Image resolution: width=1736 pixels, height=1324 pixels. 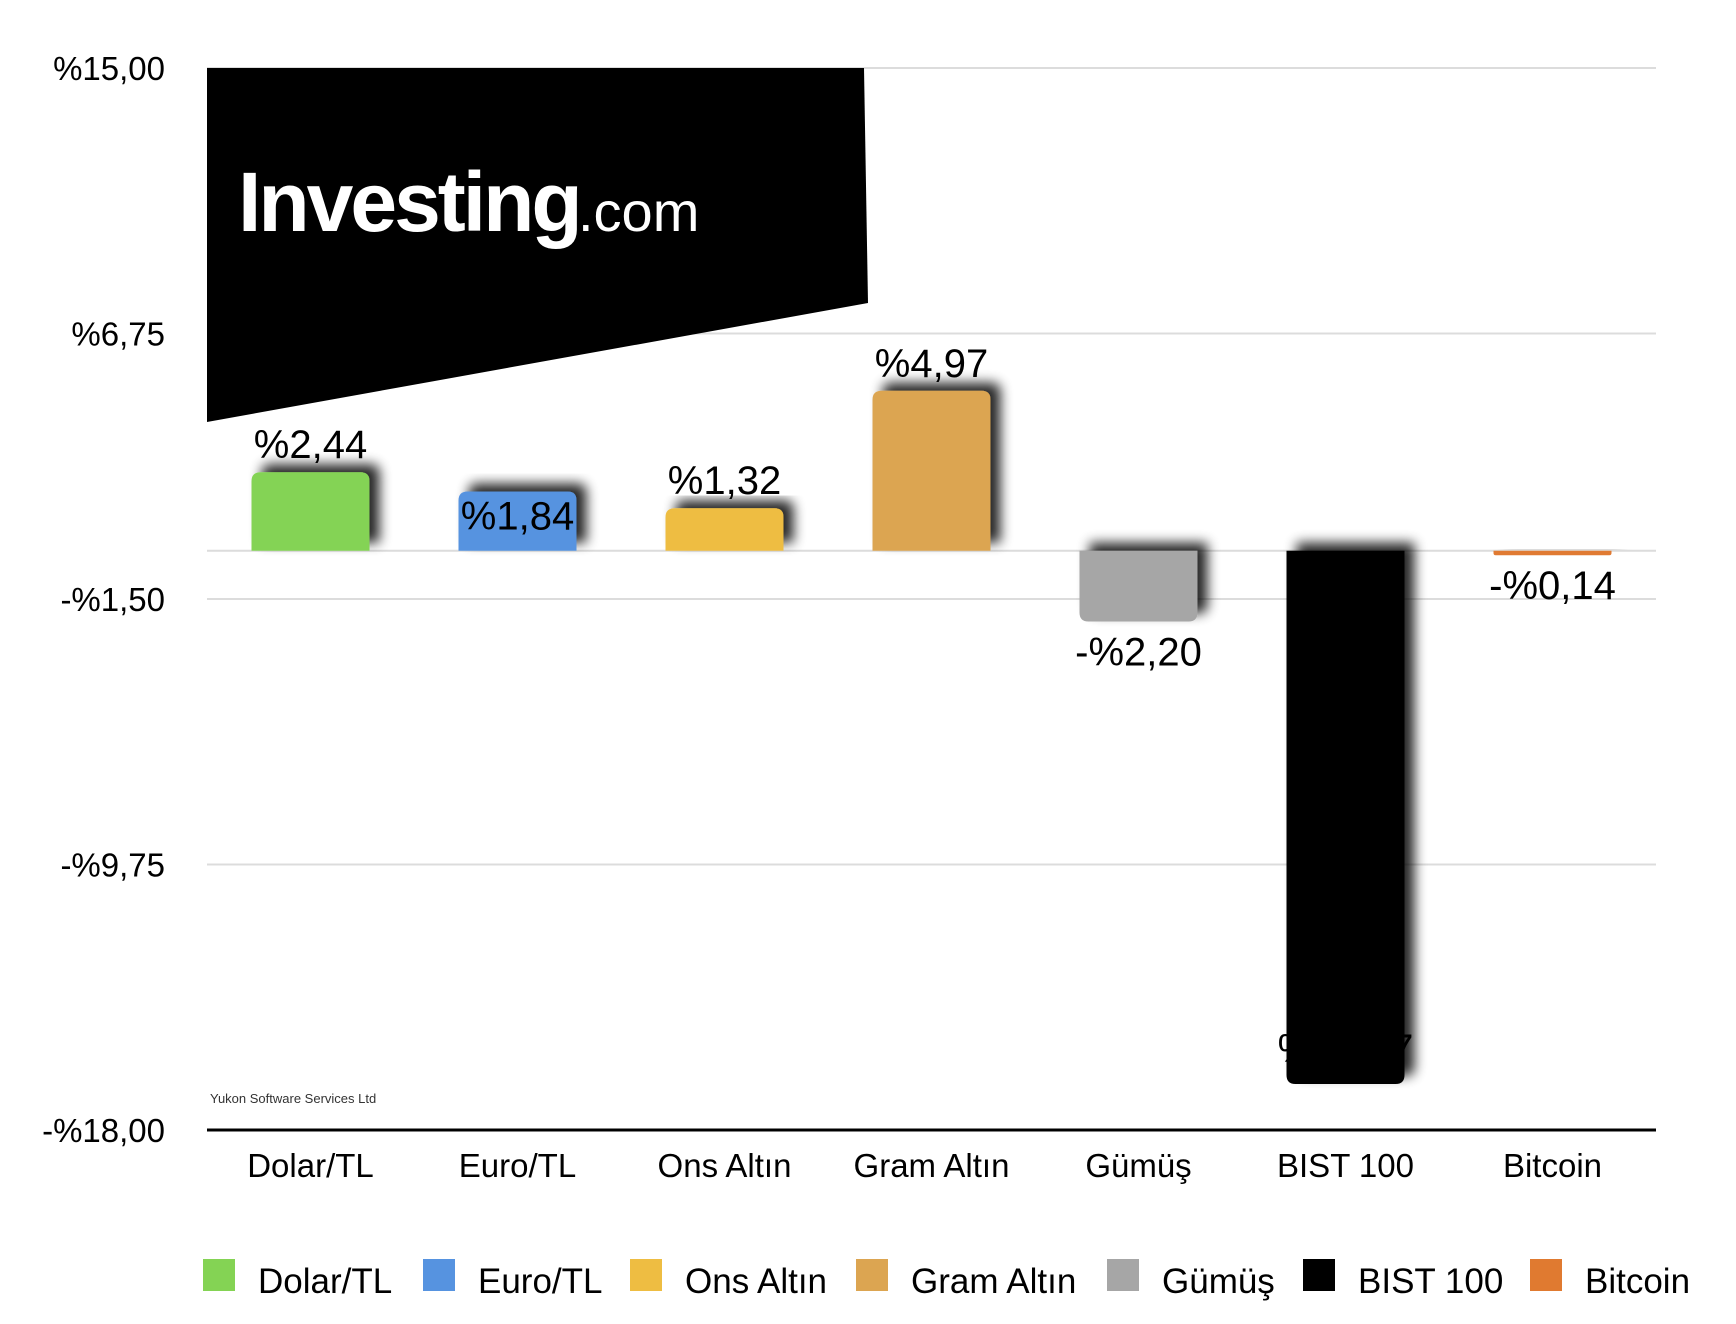 What do you see at coordinates (103, 1130) in the screenshot?
I see `y-tick-label: -%18,00` at bounding box center [103, 1130].